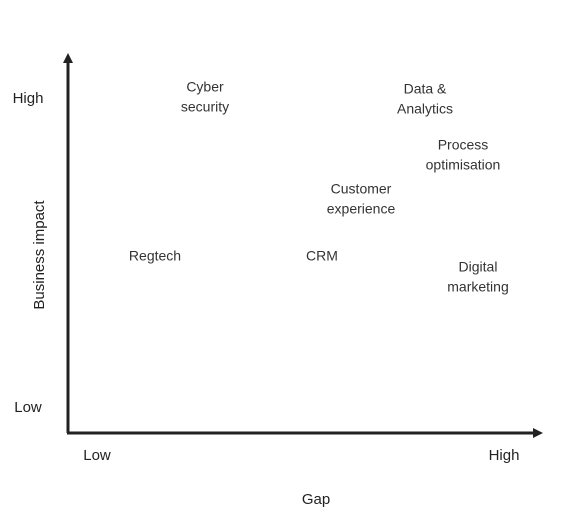 The width and height of the screenshot is (579, 524). What do you see at coordinates (28, 98) in the screenshot?
I see `y-high-label: High` at bounding box center [28, 98].